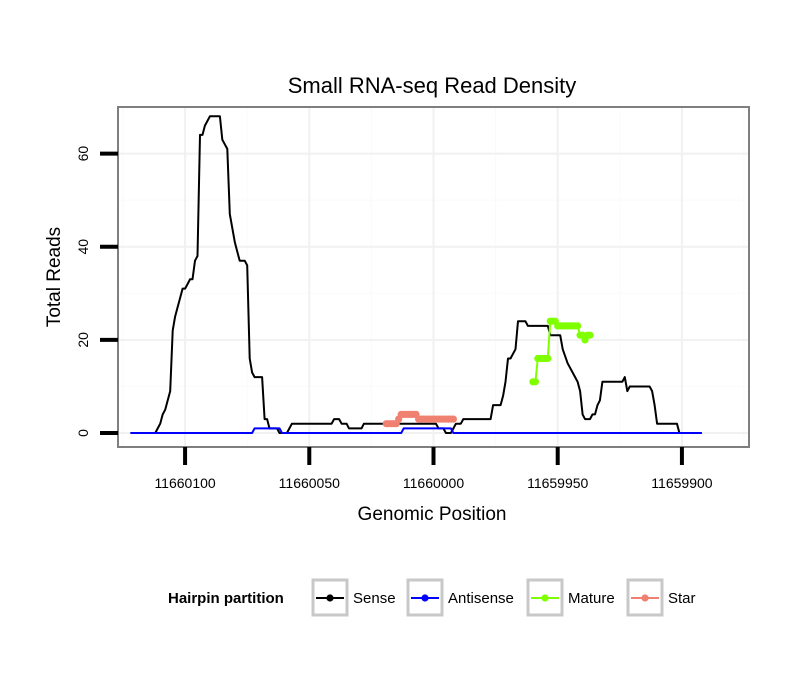  I want to click on y-tick-label: 0, so click(83, 433).